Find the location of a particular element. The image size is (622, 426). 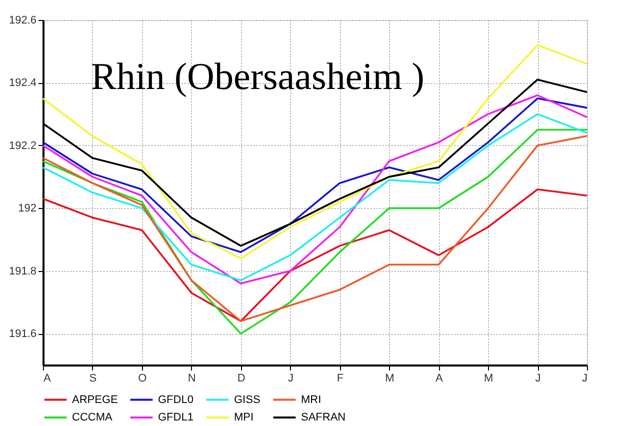

legend-label: GFDL0 is located at coordinates (176, 400).